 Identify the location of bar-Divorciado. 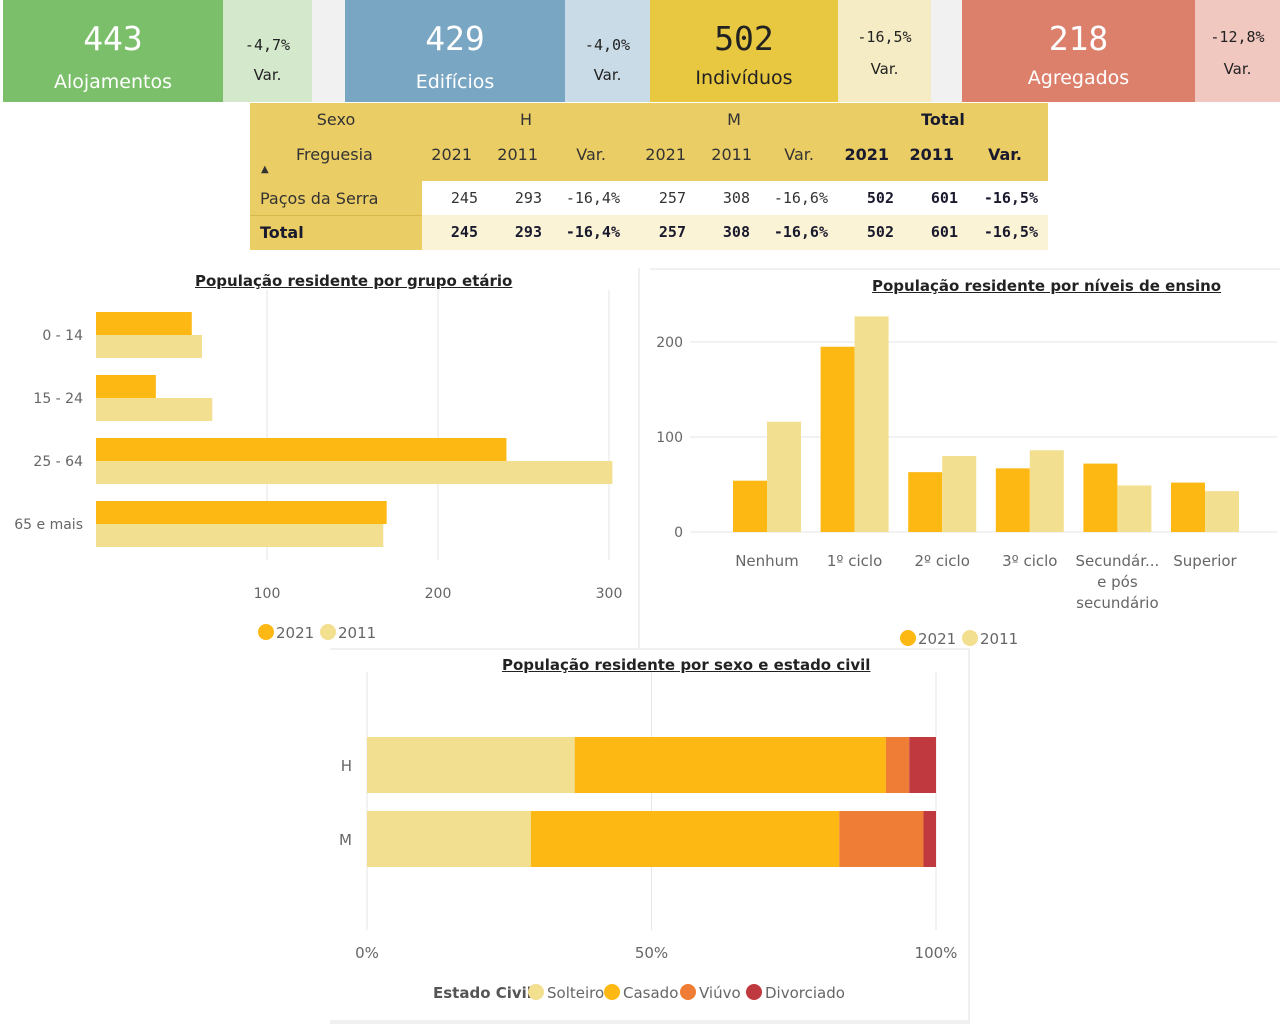
(929, 839).